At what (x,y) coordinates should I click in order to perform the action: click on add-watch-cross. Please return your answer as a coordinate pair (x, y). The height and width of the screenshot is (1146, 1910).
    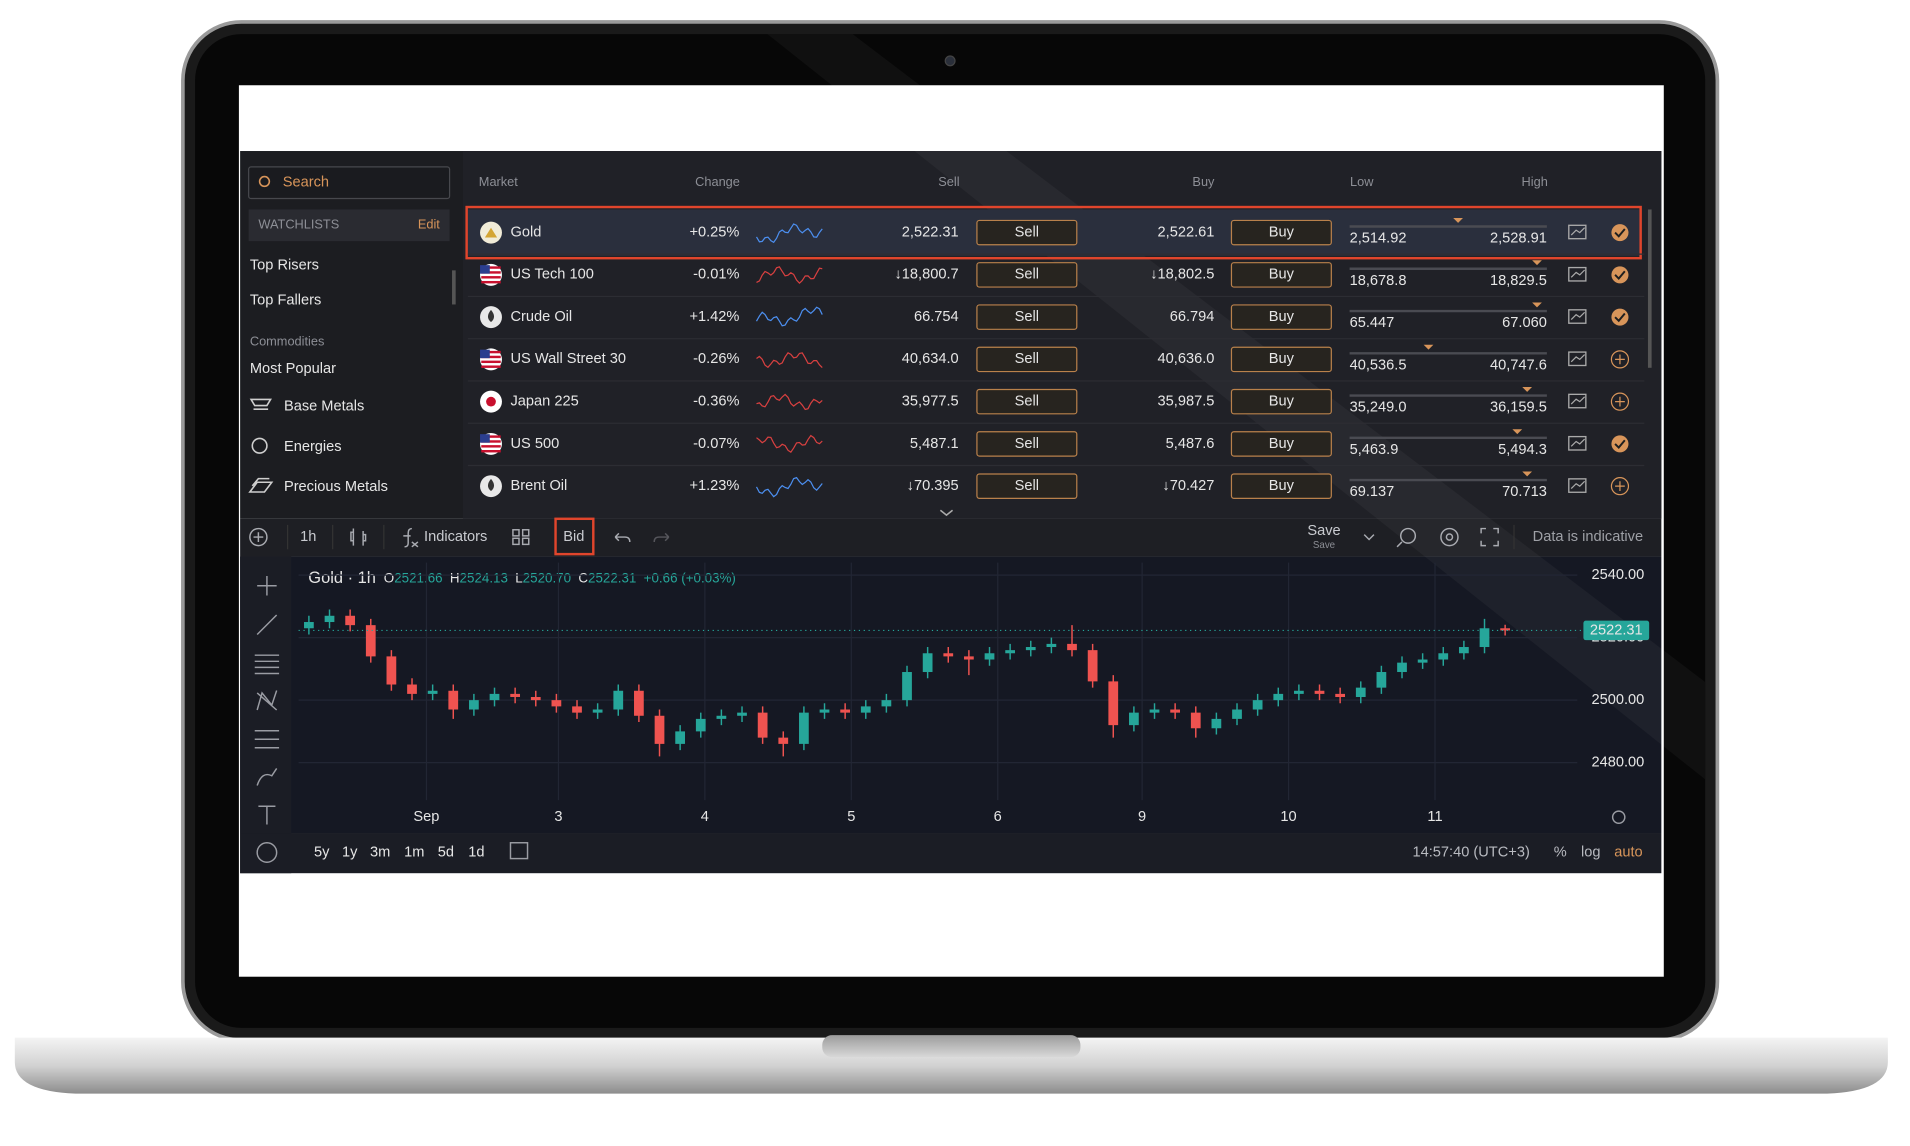
    Looking at the image, I should click on (1620, 359).